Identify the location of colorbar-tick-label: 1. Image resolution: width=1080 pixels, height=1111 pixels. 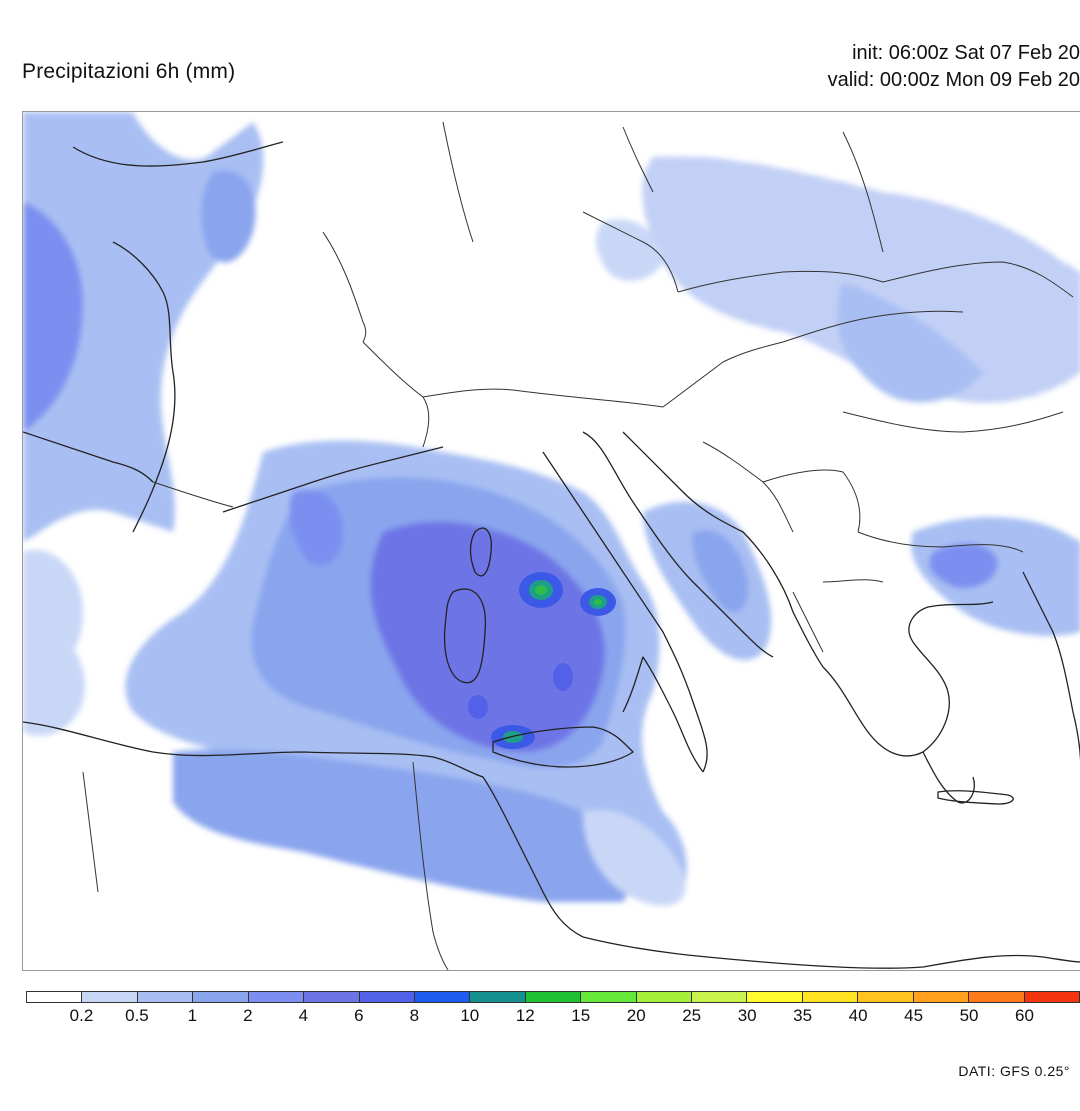
(192, 1015).